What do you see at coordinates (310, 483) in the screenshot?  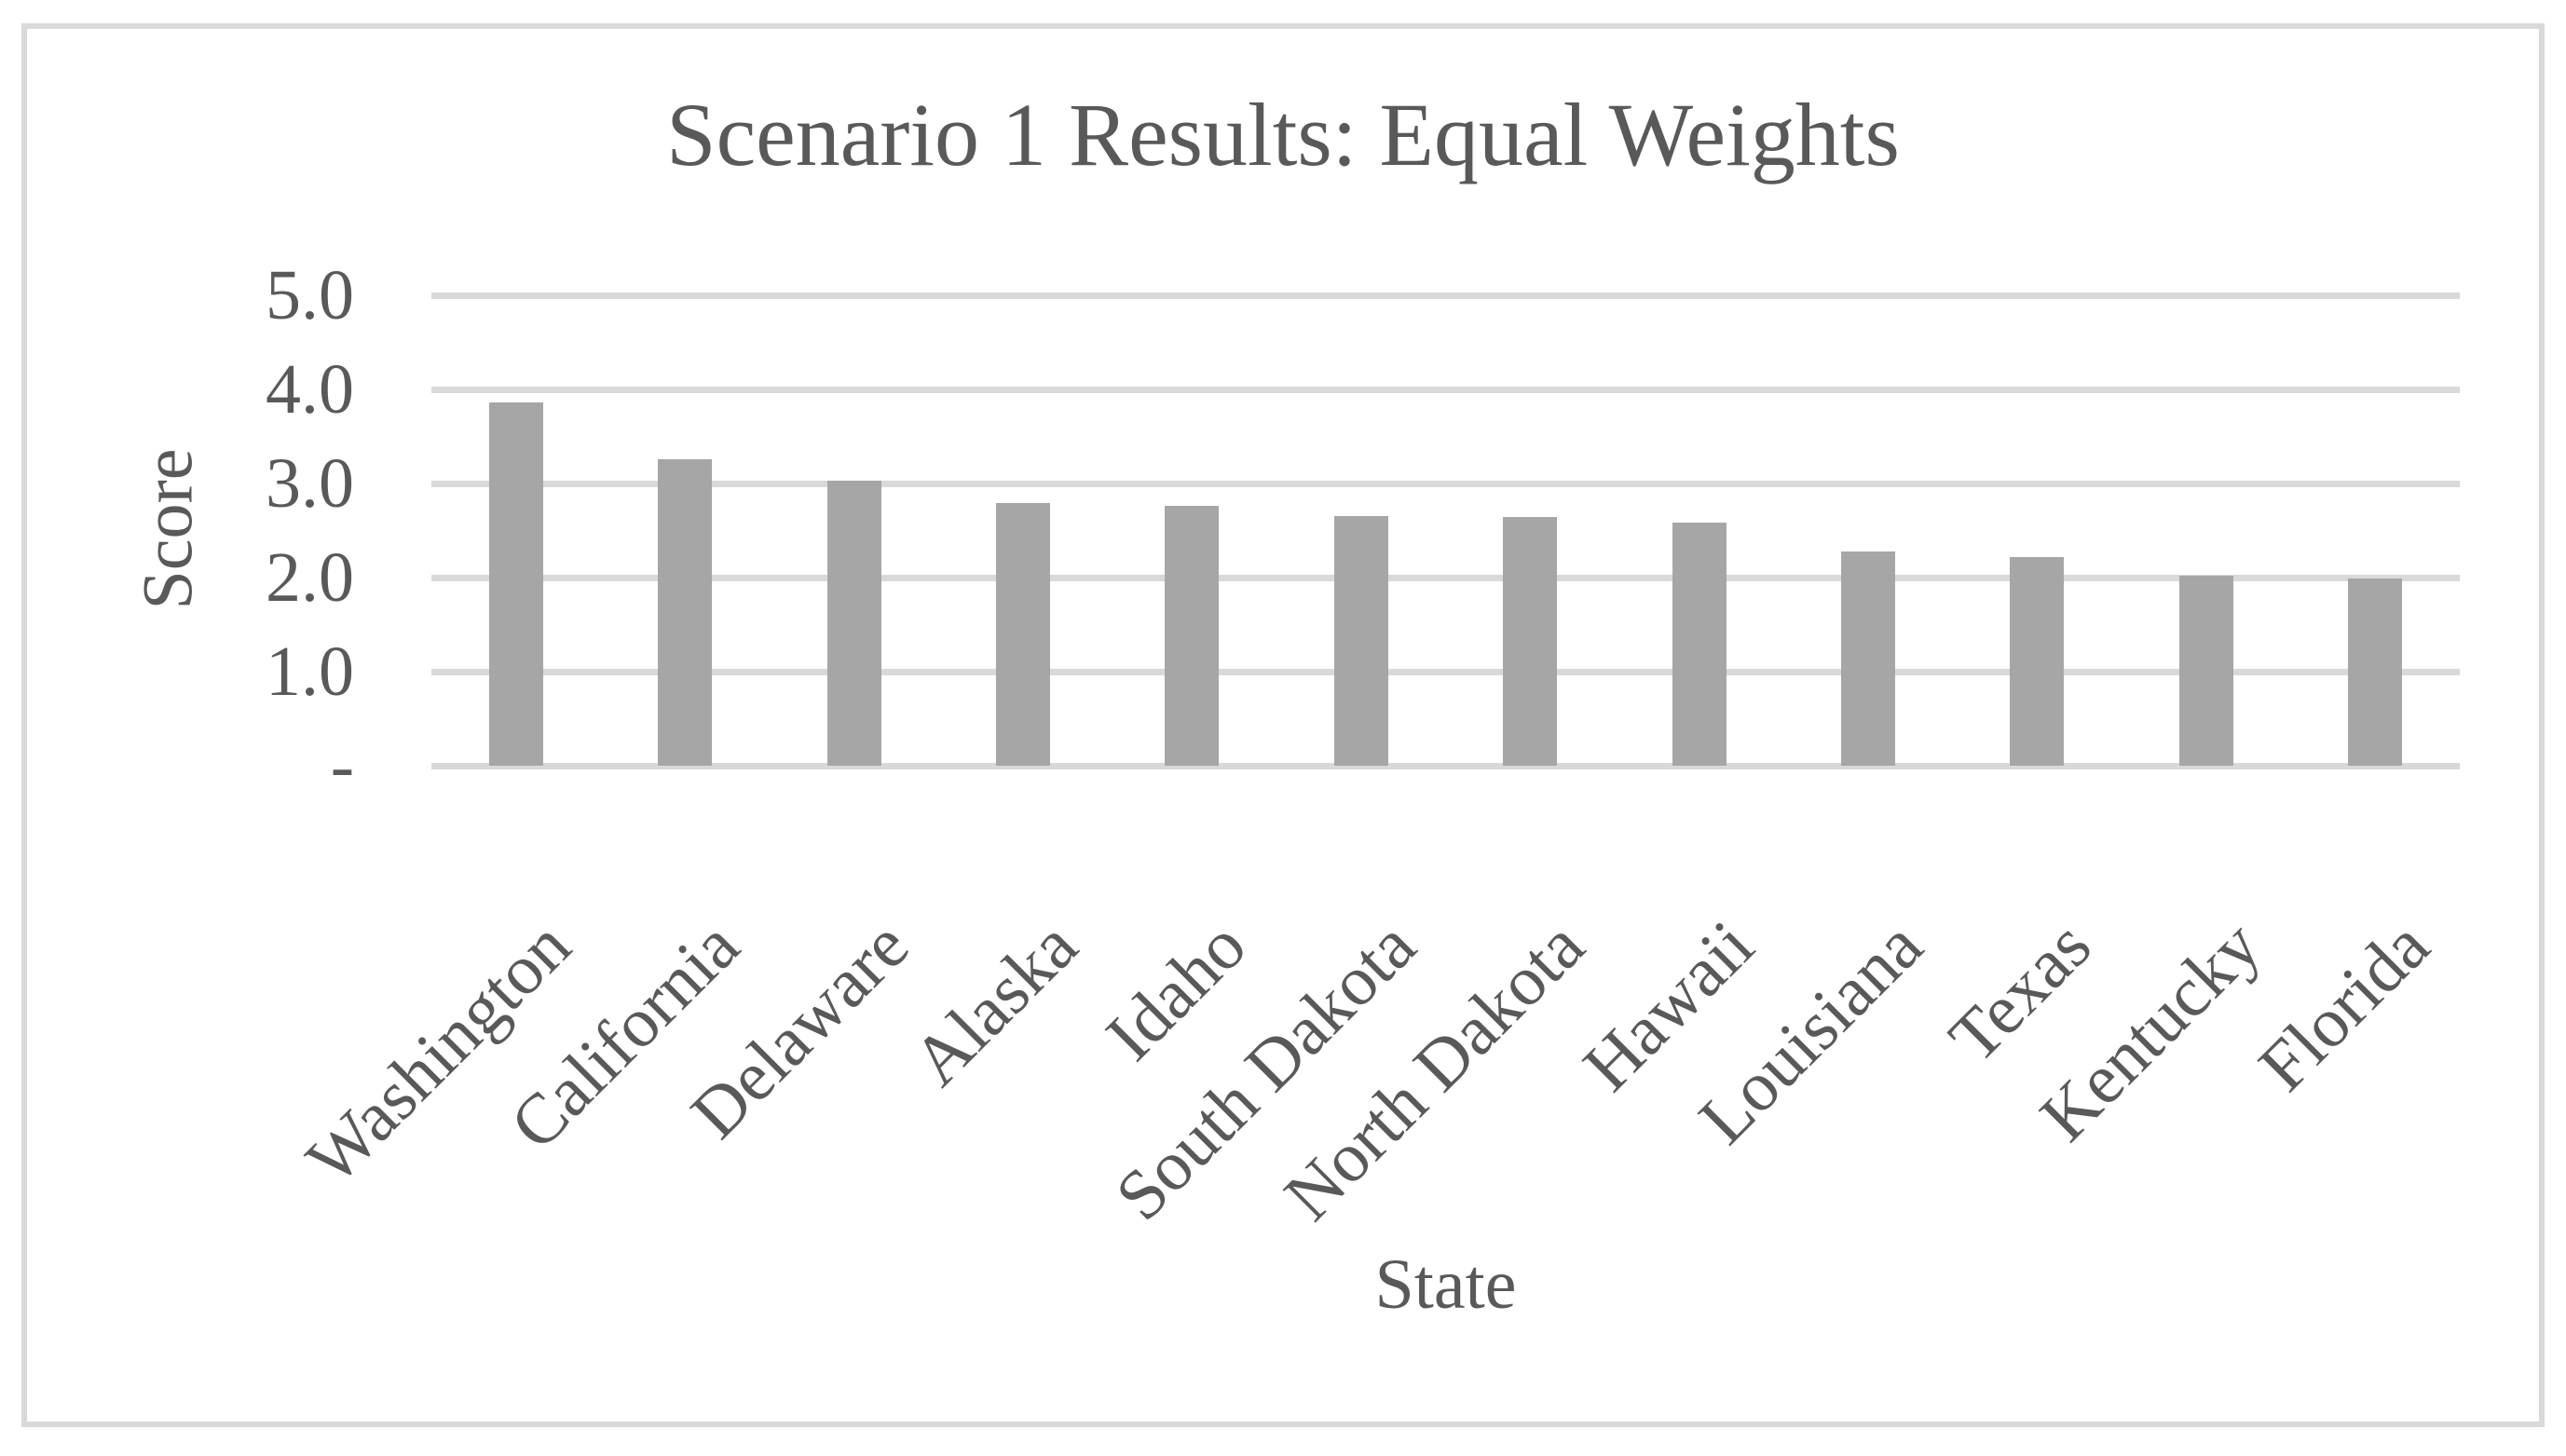 I see `y-tick-label: 3.0` at bounding box center [310, 483].